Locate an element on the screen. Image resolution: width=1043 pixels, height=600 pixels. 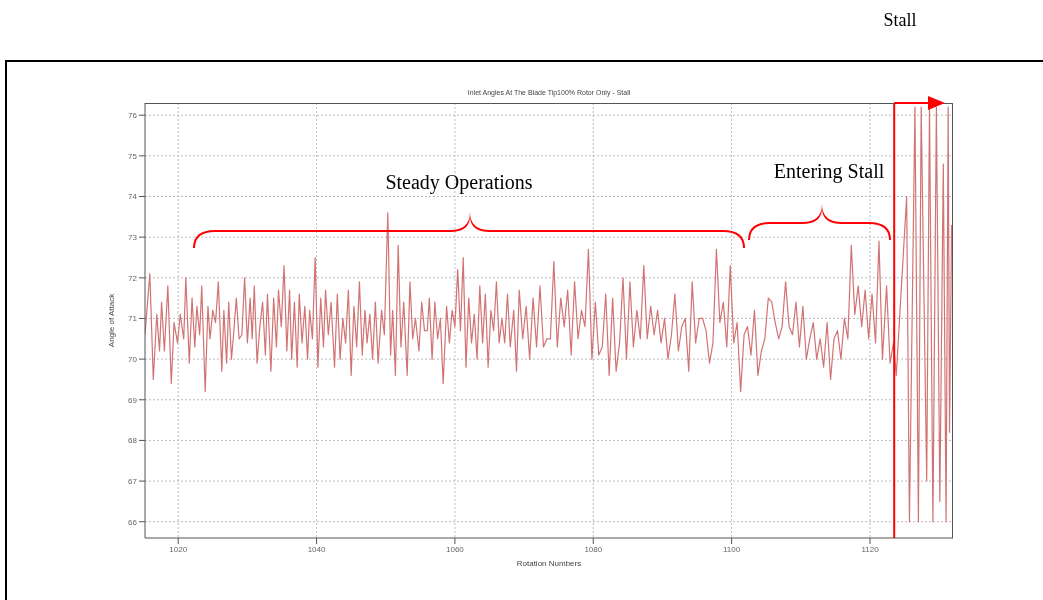
y-axis-title: Angle of Attack is located at coordinates (111, 320).